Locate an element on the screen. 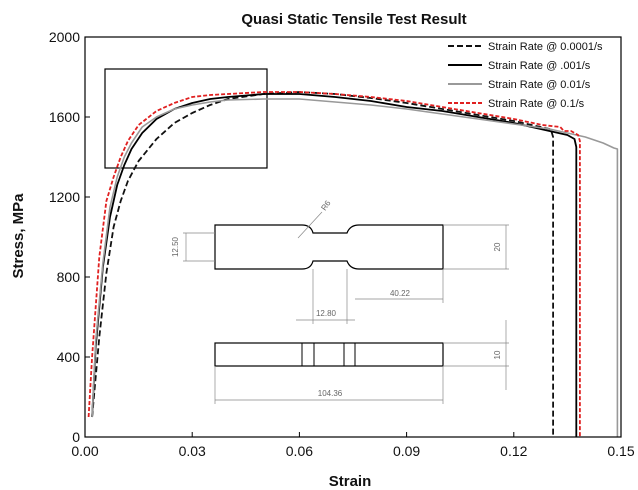  dim-label: 10 is located at coordinates (497, 354).